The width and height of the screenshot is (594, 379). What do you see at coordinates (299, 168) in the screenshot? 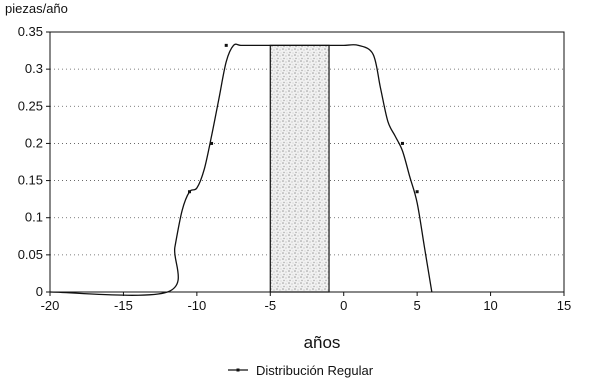
I see `shaded-region` at bounding box center [299, 168].